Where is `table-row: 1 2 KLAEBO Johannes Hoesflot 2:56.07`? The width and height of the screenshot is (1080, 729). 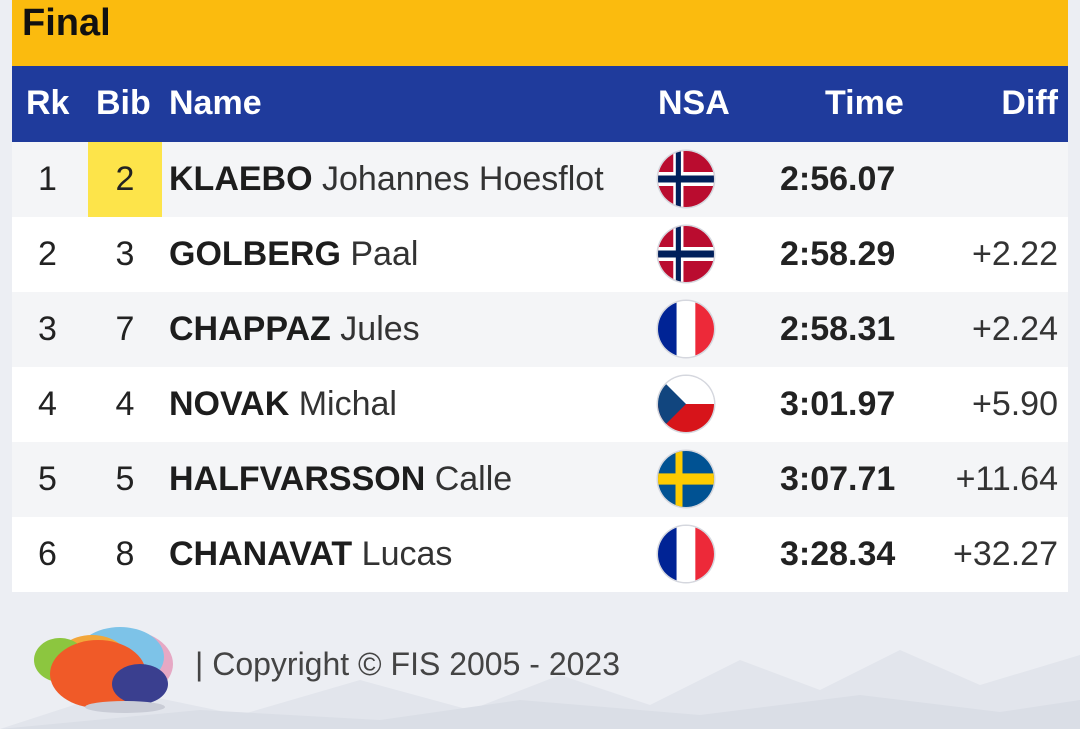 table-row: 1 2 KLAEBO Johannes Hoesflot 2:56.07 is located at coordinates (540, 179).